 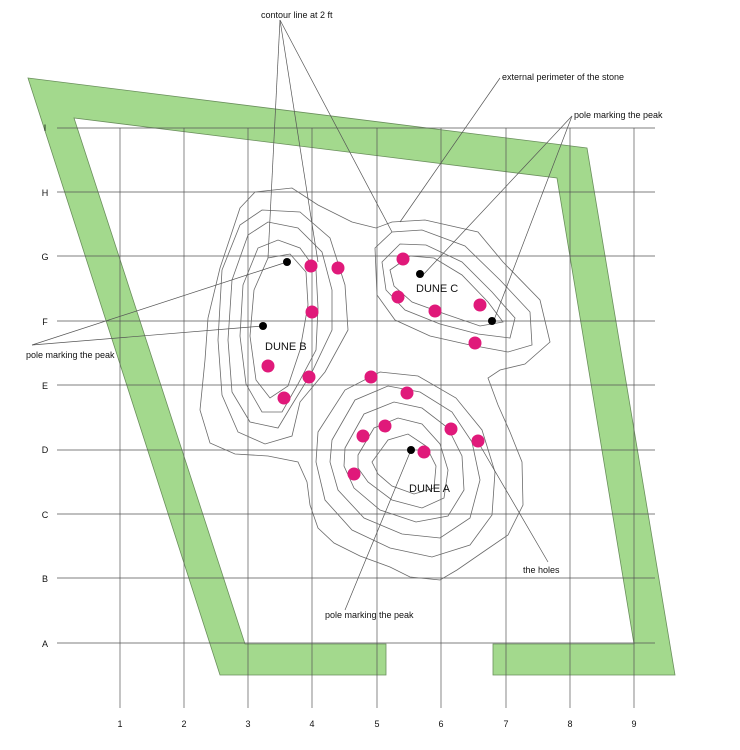 I want to click on row-label: I, so click(x=45, y=128).